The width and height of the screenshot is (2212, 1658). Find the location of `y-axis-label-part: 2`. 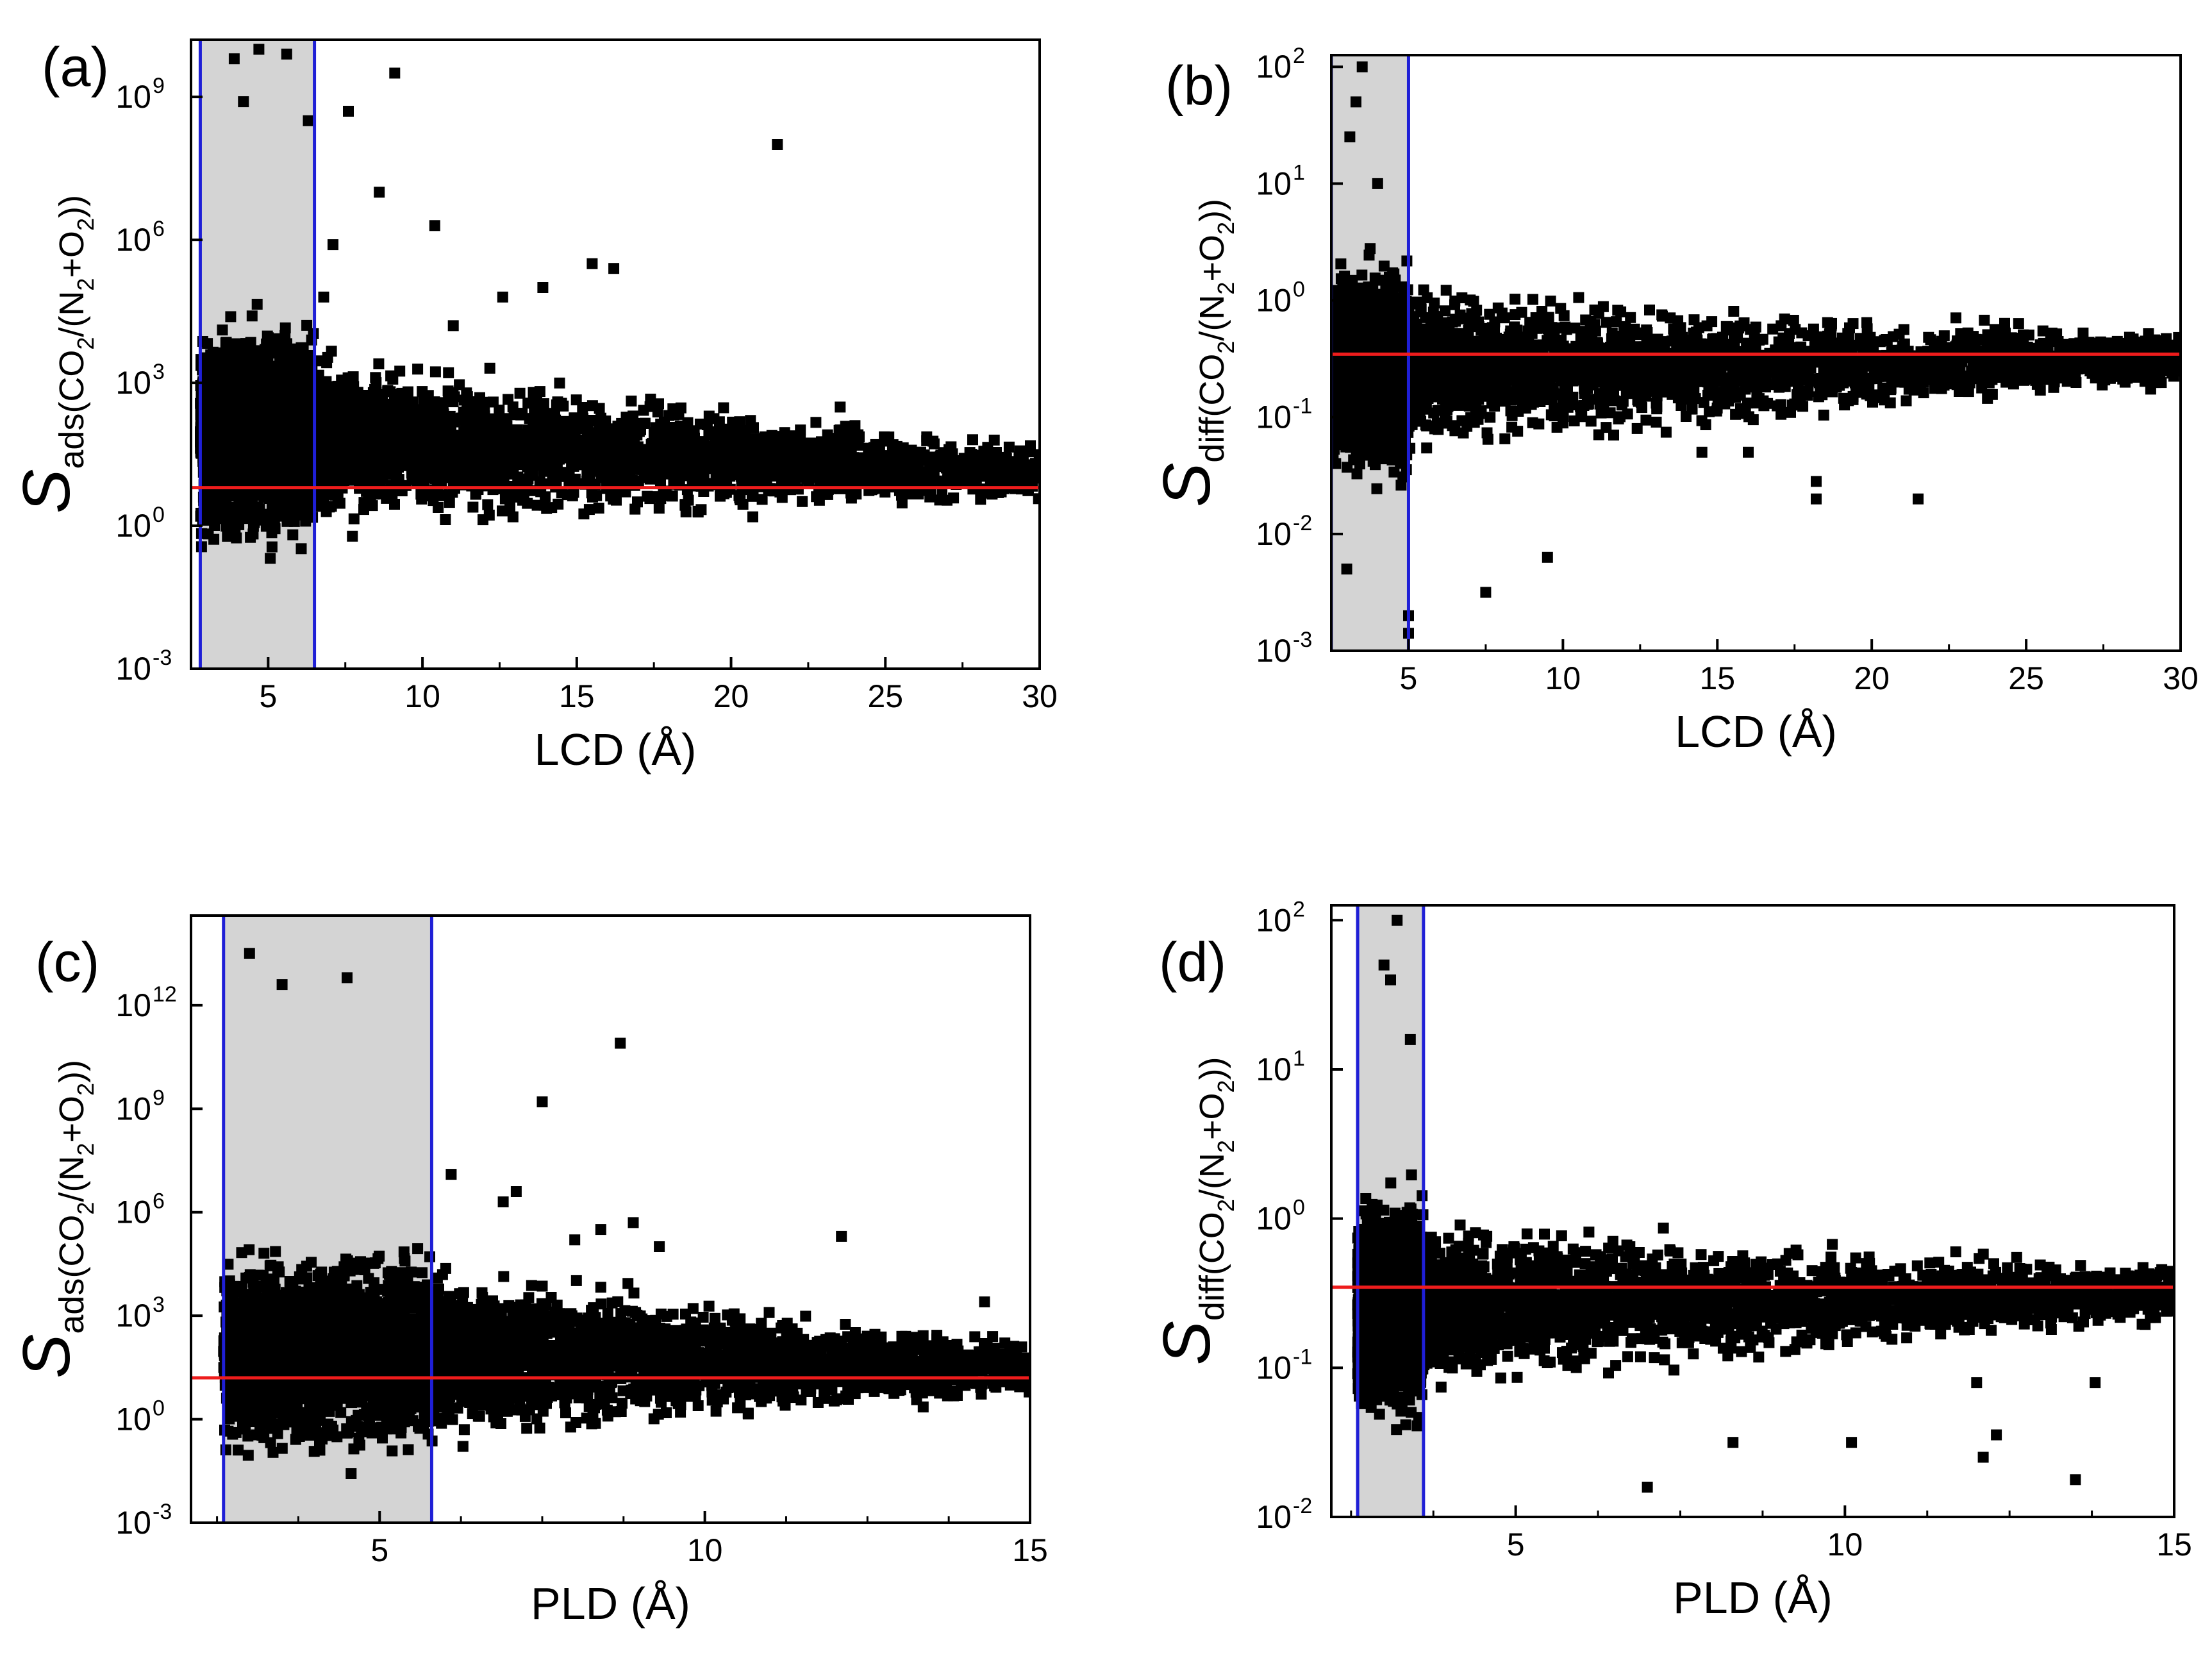

y-axis-label-part: 2 is located at coordinates (85, 284).